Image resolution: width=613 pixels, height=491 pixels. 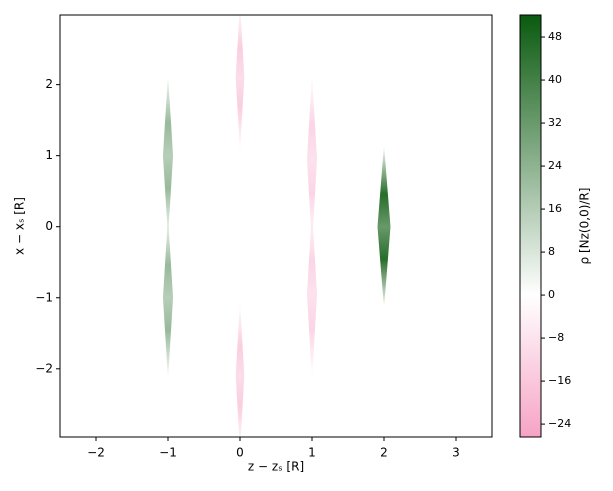 I want to click on x-tick-label: 3, so click(x=456, y=453).